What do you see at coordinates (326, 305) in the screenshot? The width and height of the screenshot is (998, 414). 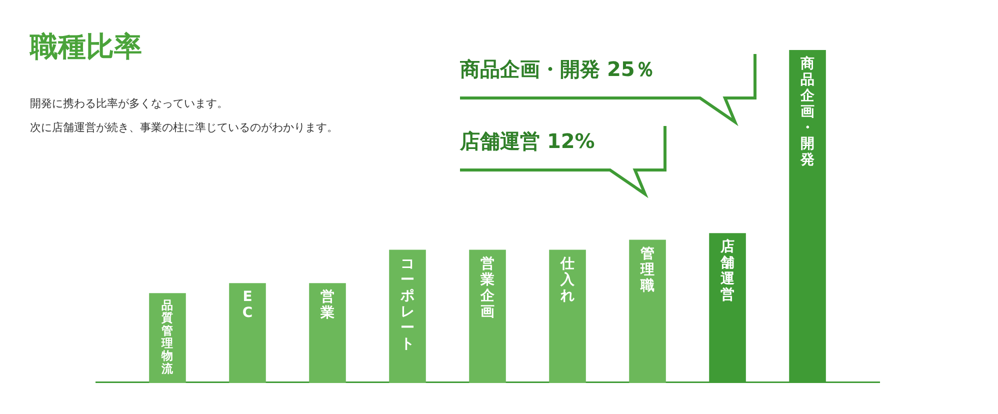 I see `x-tick-label: 営業` at bounding box center [326, 305].